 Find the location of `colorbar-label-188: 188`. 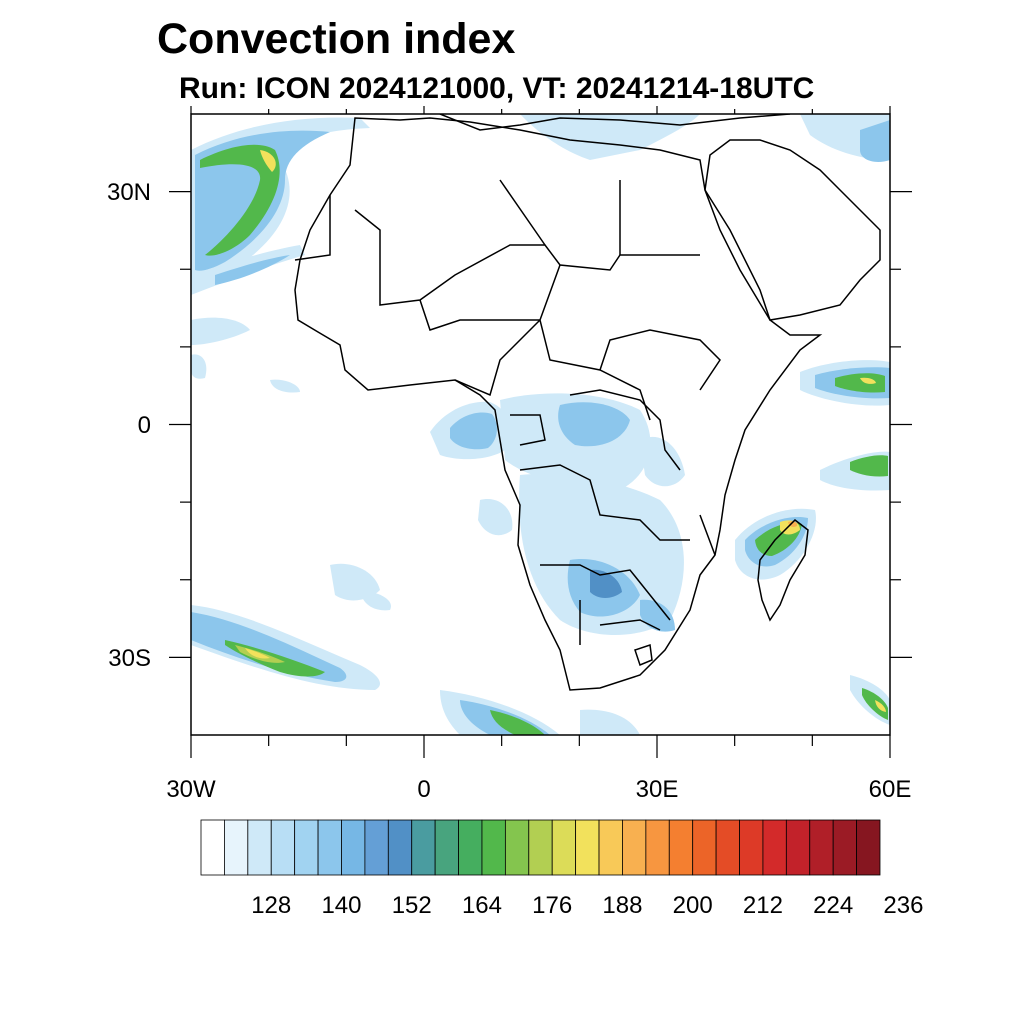

colorbar-label-188: 188 is located at coordinates (622, 905).